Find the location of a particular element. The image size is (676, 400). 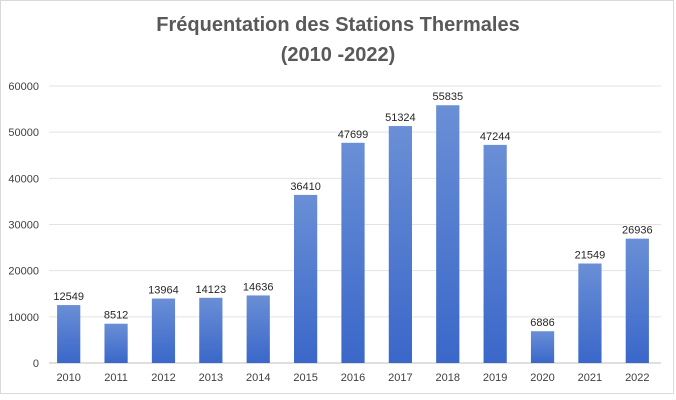

x-tick-label: 2015 is located at coordinates (305, 378).